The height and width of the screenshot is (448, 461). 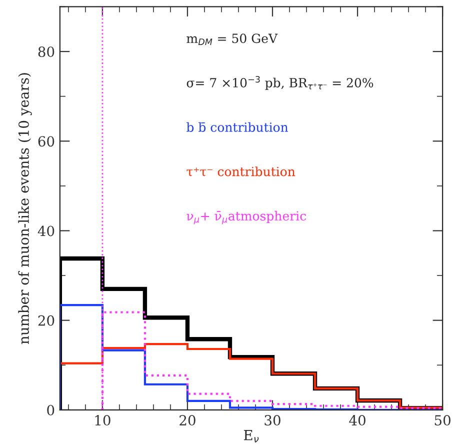 I want to click on annotation: m$_{DM}$ = 50 GeV, so click(x=232, y=39).